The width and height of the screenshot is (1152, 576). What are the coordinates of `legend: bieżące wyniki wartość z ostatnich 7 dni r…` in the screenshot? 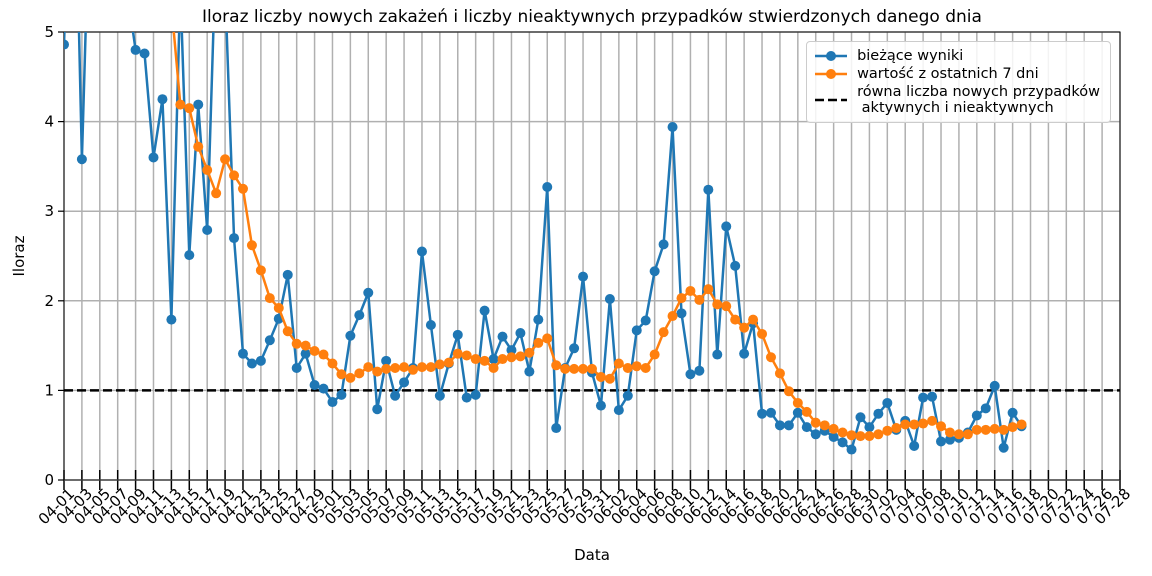 It's located at (958, 82).